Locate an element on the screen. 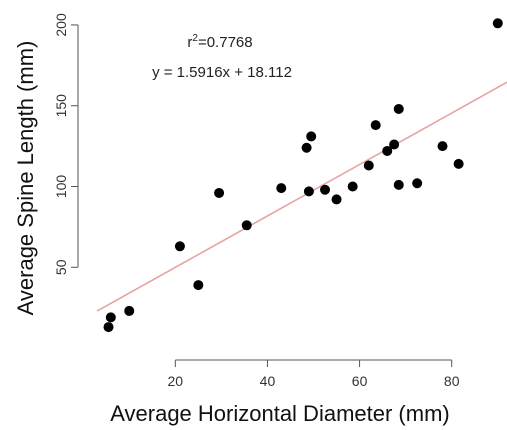 The image size is (507, 430). y-tick-label: 200 is located at coordinates (61, 25).